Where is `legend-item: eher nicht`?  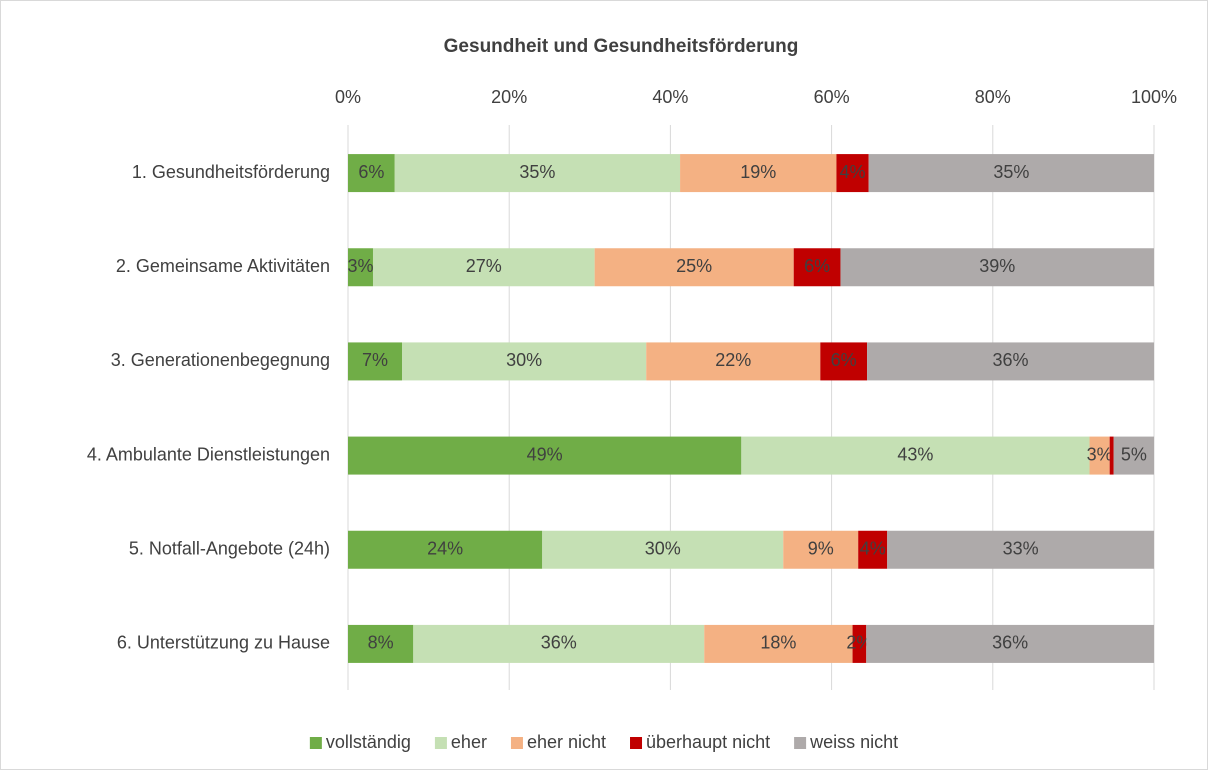
legend-item: eher nicht is located at coordinates (558, 742).